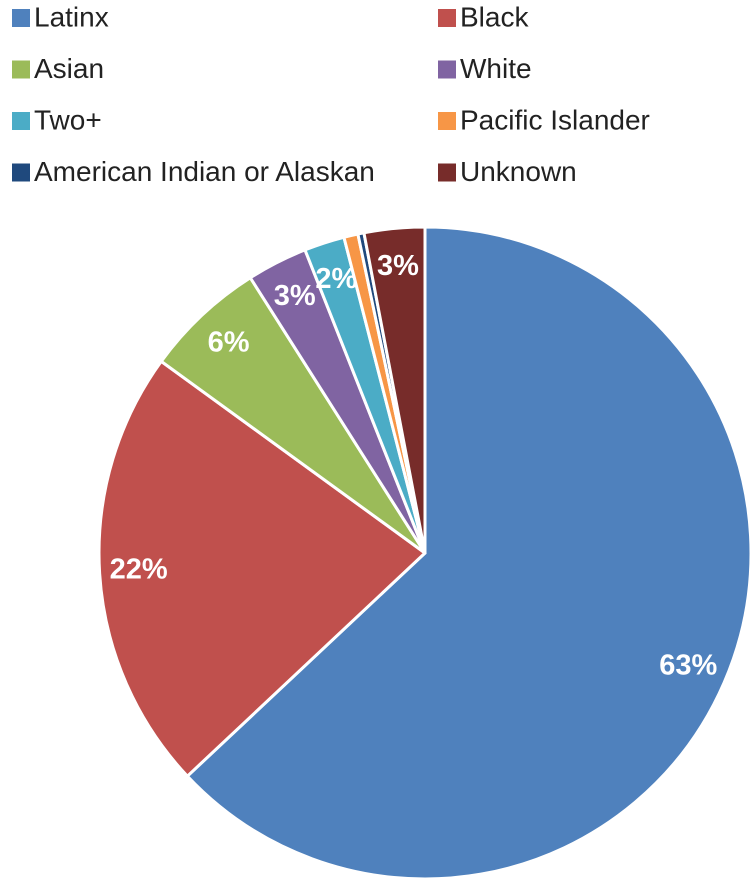  Describe the element at coordinates (496, 68) in the screenshot. I see `legend-label: White` at that location.